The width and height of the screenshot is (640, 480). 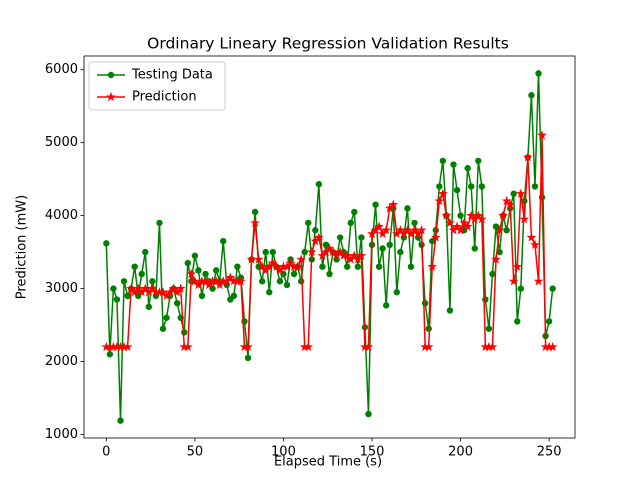 What do you see at coordinates (195, 452) in the screenshot?
I see `x-tick-label: 50` at bounding box center [195, 452].